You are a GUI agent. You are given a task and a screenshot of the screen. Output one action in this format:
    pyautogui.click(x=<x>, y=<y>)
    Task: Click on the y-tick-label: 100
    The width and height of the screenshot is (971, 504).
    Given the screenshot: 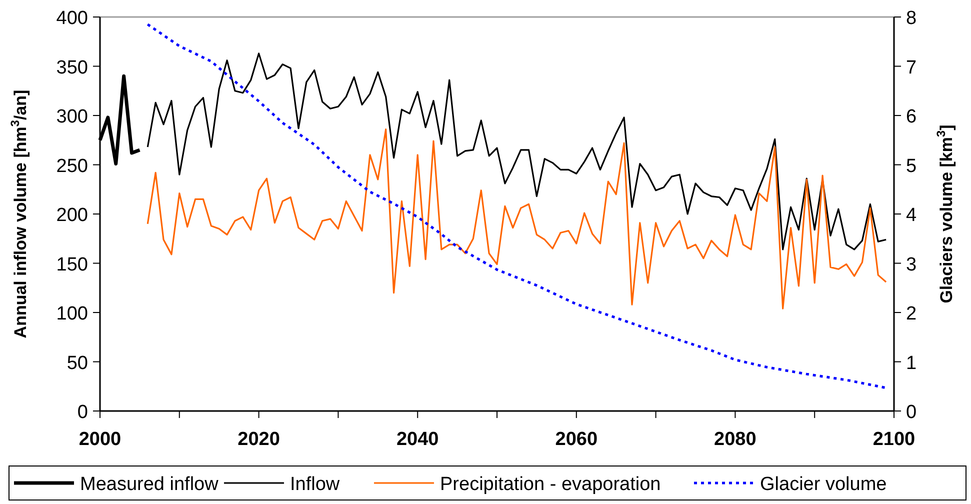 What is the action you would take?
    pyautogui.click(x=72, y=314)
    